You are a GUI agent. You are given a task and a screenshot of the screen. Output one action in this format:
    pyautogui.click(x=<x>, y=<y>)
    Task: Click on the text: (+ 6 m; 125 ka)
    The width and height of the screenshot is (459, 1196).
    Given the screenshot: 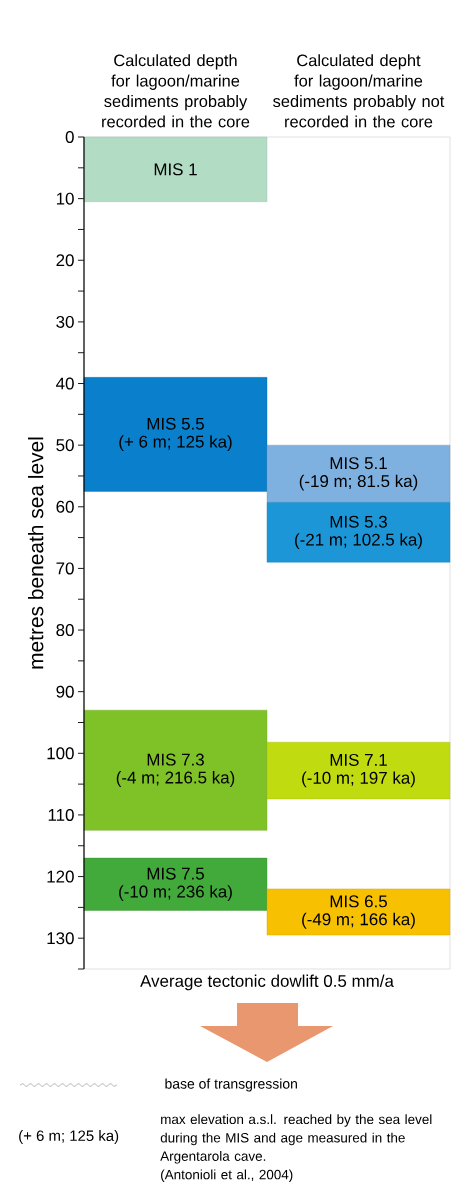 What is the action you would take?
    pyautogui.click(x=69, y=1137)
    